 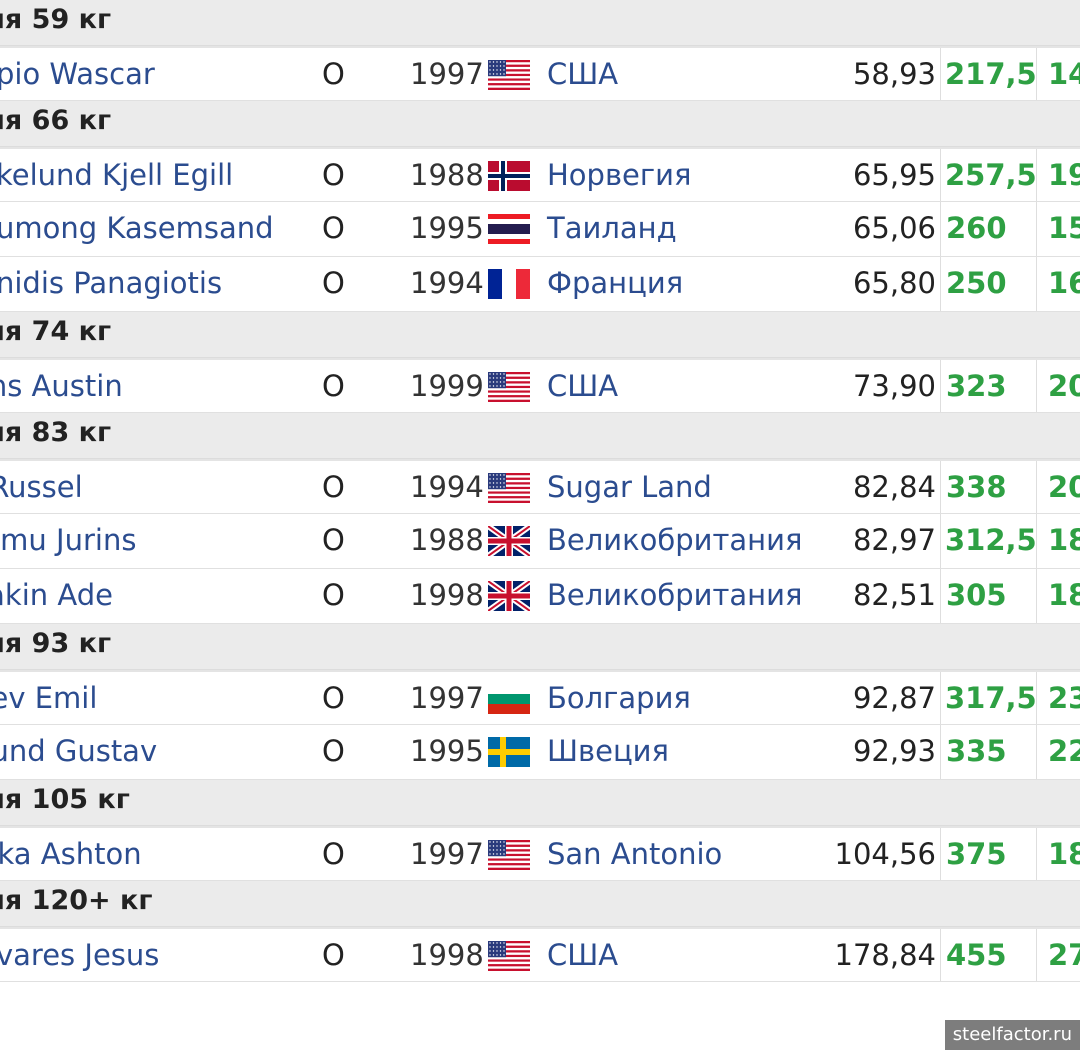 What do you see at coordinates (976, 955) in the screenshot?
I see `total-result: 455` at bounding box center [976, 955].